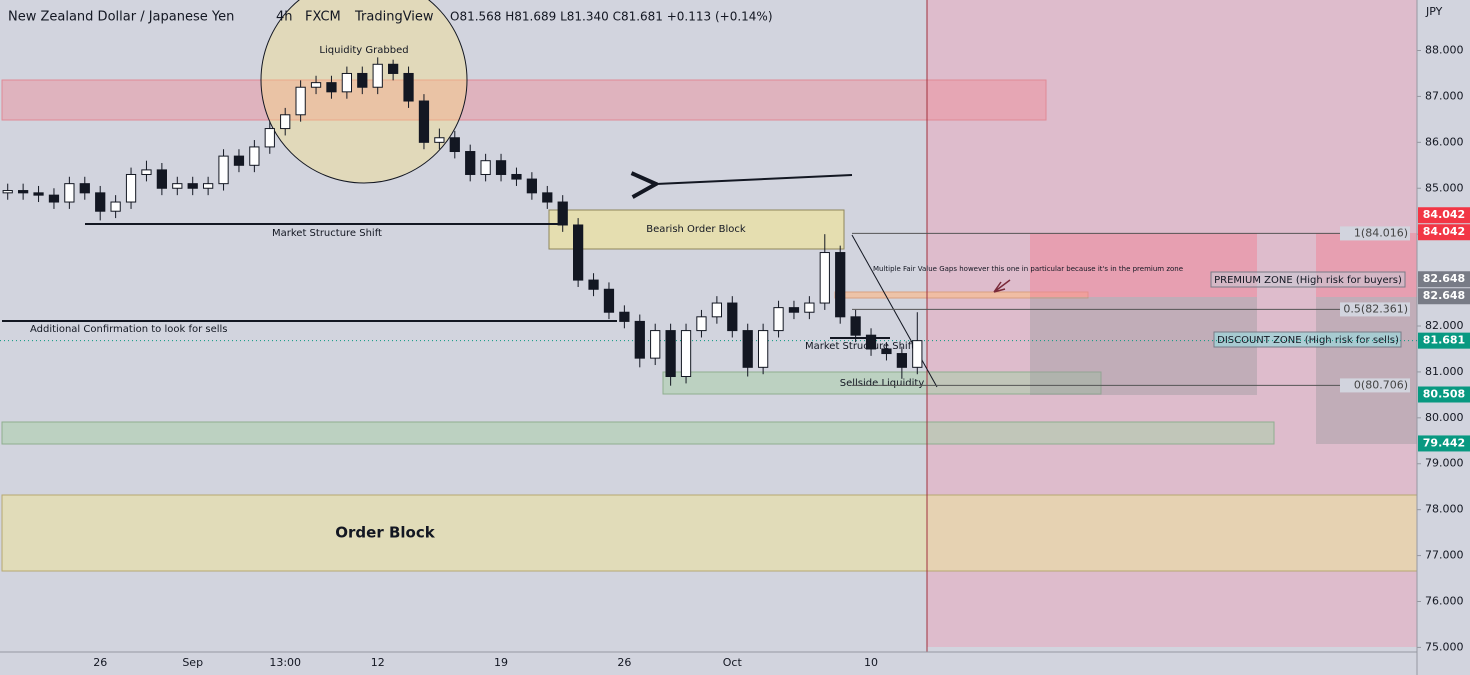 This screenshot has height=675, width=1470. I want to click on discount-zone, so click(1366, 370).